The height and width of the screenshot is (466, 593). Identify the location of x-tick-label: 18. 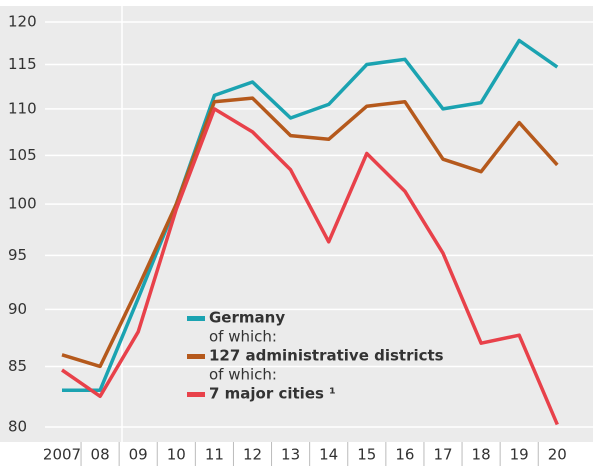
(481, 455).